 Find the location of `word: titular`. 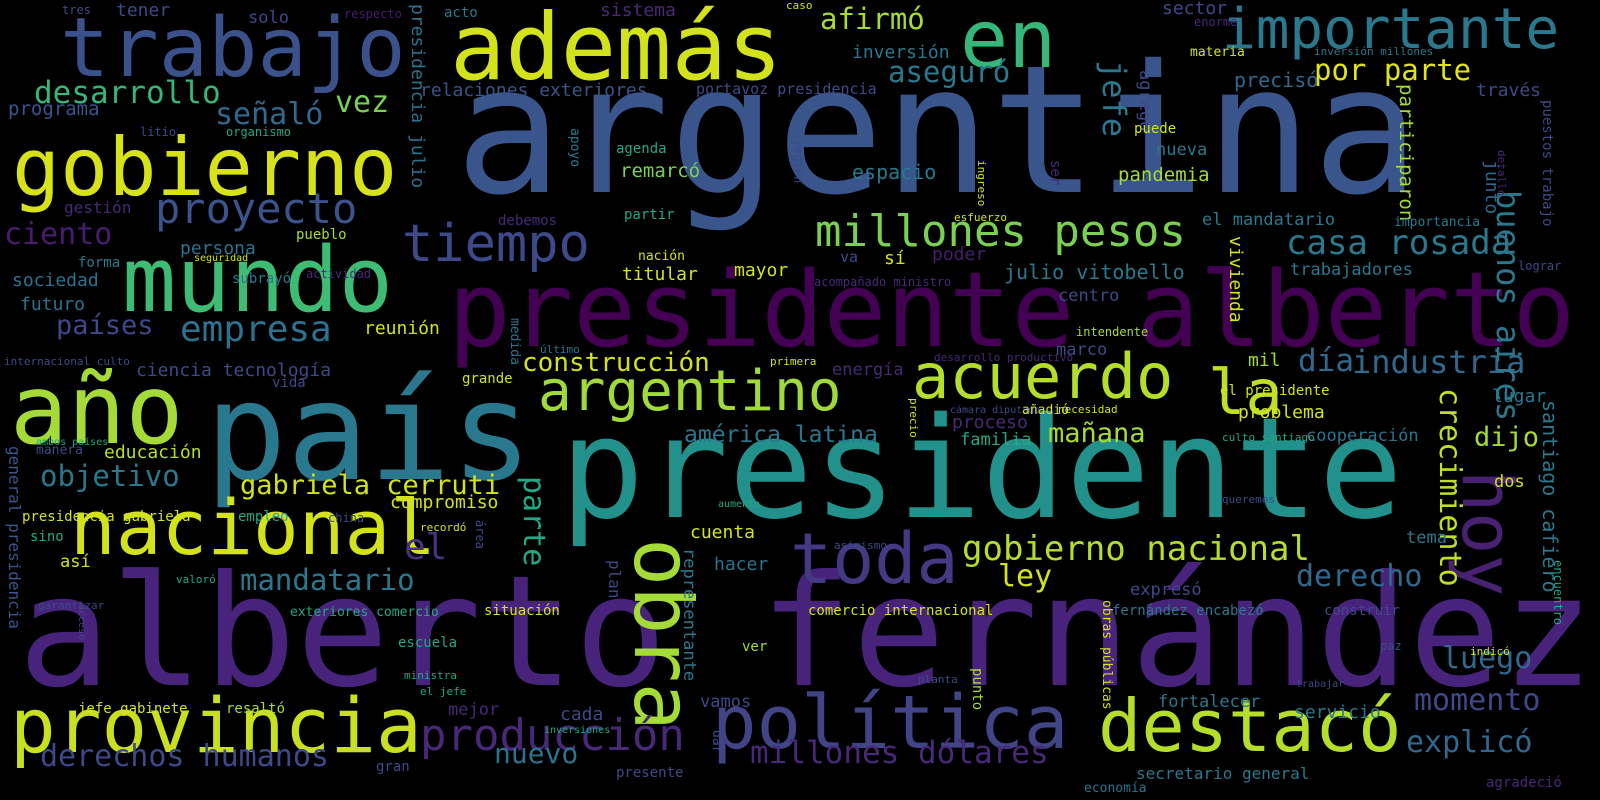

word: titular is located at coordinates (660, 274).